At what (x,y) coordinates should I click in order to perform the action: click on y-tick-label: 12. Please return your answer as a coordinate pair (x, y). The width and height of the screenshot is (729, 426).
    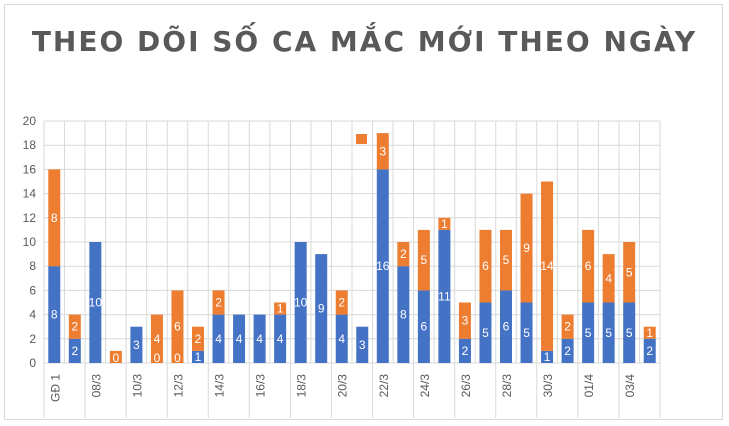
    Looking at the image, I should click on (30, 218).